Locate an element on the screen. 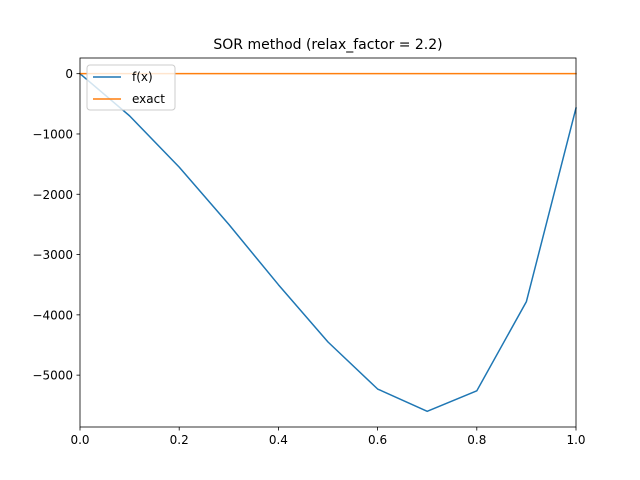 The height and width of the screenshot is (480, 640). legend-label-0: f(x) is located at coordinates (142, 77).